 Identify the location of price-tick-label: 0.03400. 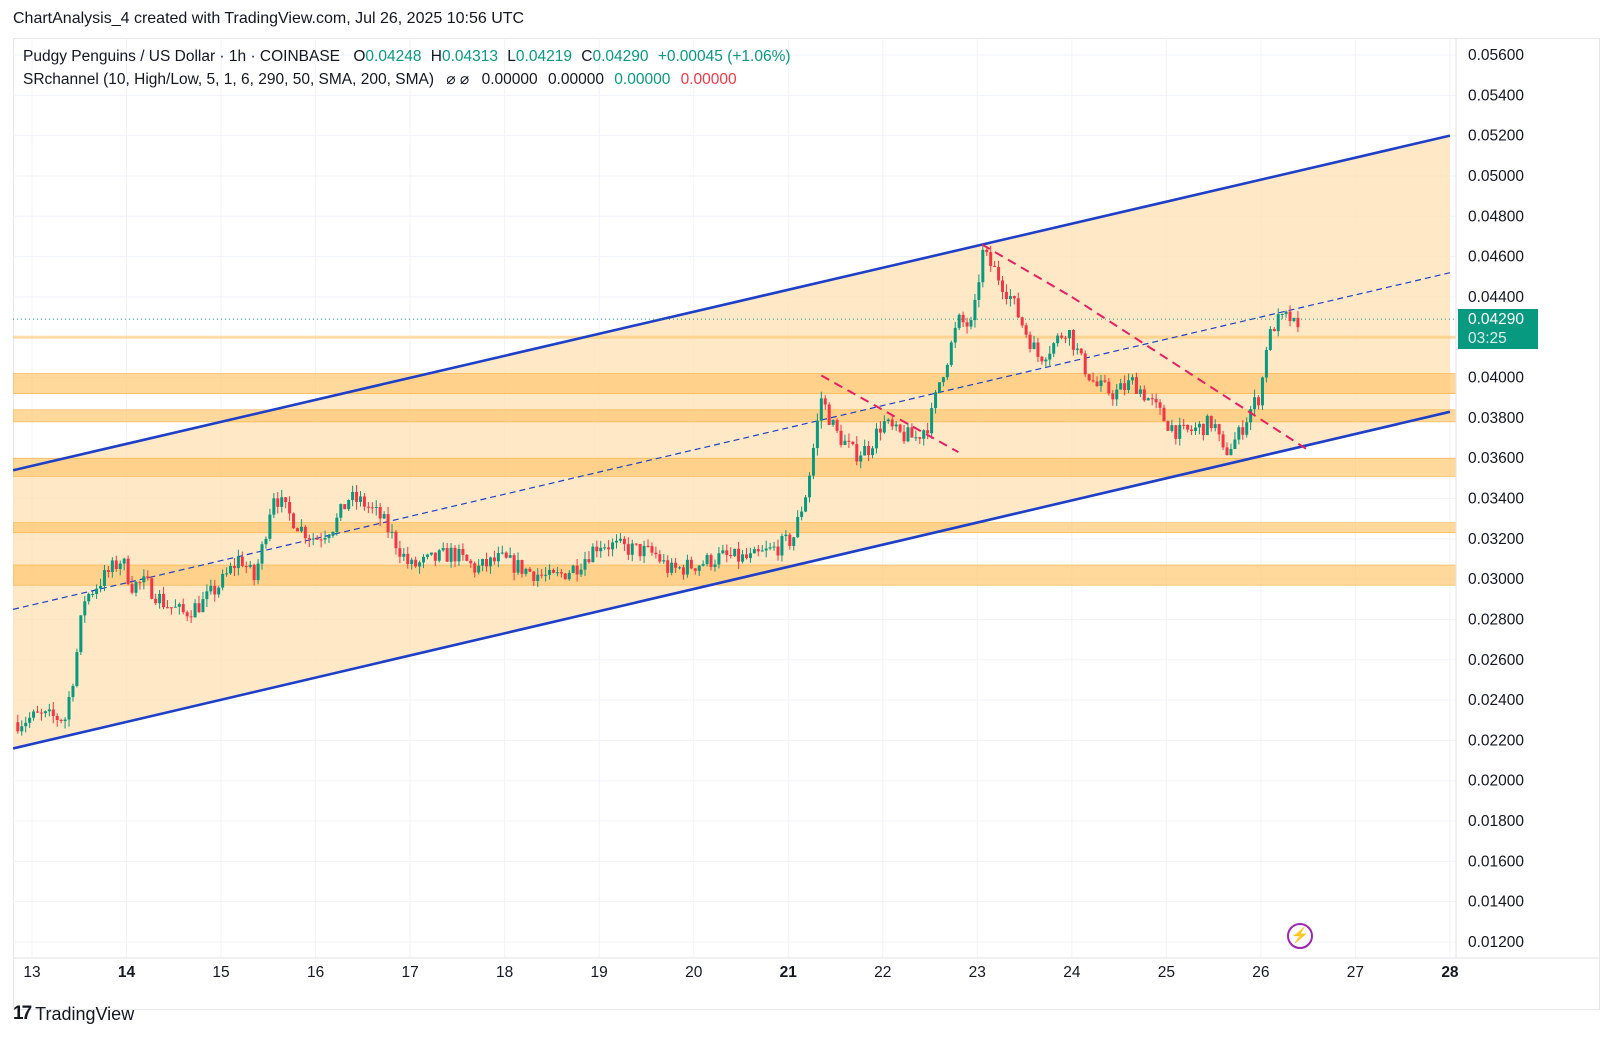
(1496, 499).